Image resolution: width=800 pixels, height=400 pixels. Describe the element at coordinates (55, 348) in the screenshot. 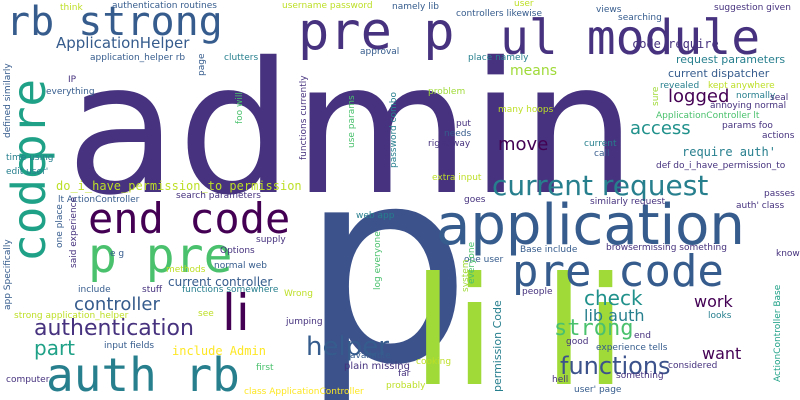

I see `word-part: part` at that location.